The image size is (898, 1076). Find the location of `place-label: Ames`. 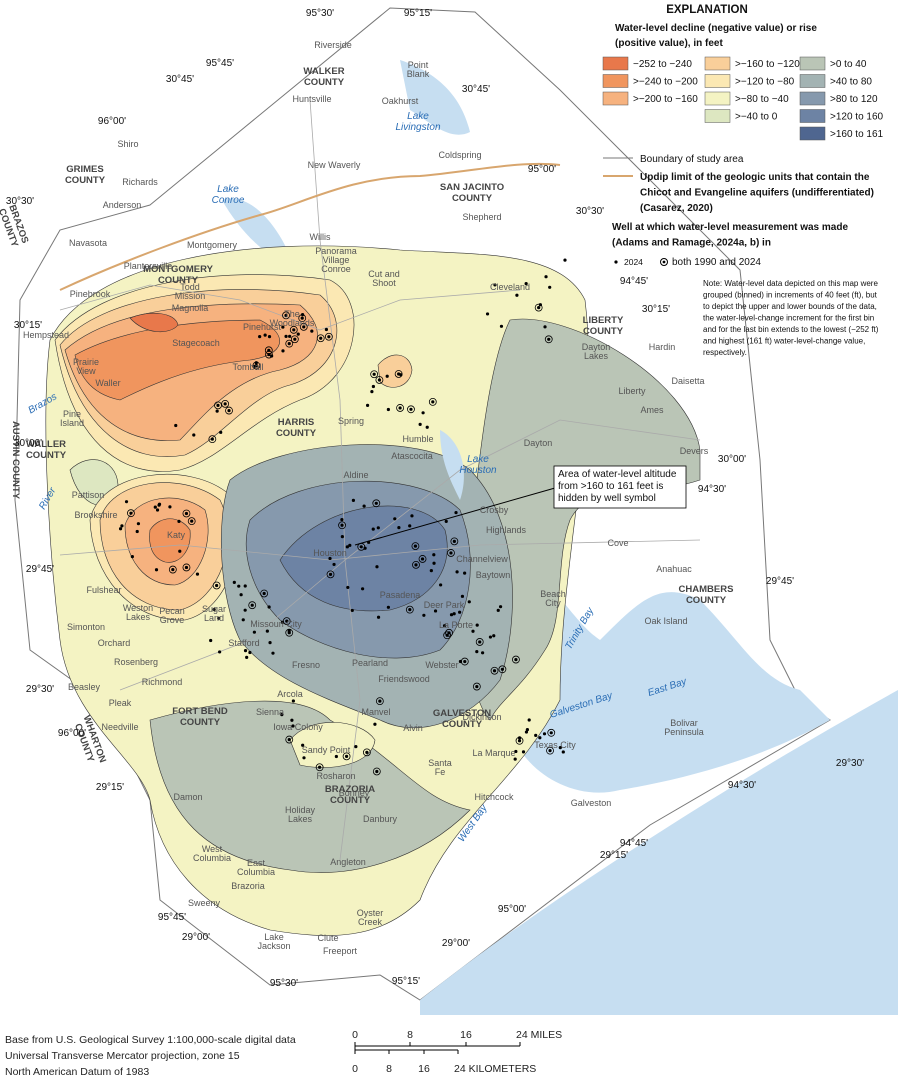

place-label: Ames is located at coordinates (652, 410).